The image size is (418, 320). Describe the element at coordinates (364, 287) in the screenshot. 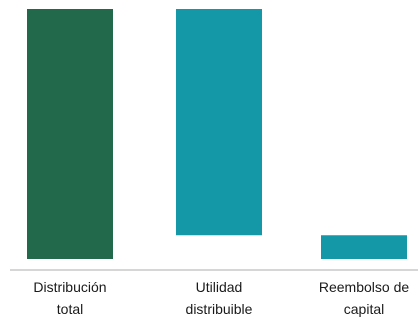

I see `x-tick-label-line: Reembolso de` at that location.